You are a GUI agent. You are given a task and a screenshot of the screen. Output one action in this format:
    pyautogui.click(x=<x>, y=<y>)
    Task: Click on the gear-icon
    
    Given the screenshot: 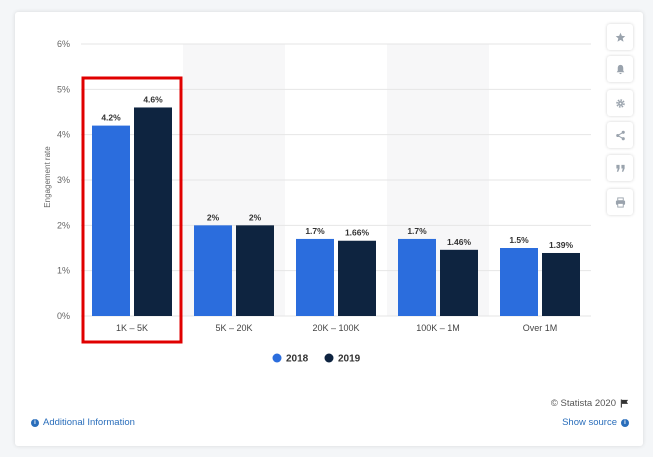 What is the action you would take?
    pyautogui.click(x=620, y=103)
    